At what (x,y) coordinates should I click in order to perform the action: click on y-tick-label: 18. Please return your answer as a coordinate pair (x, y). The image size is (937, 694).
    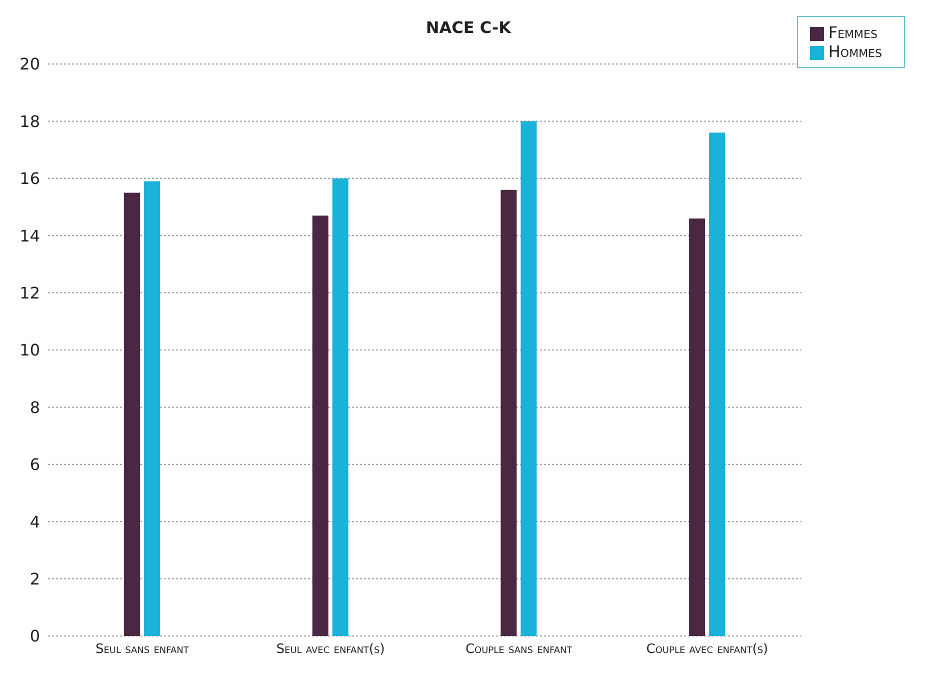
    Looking at the image, I should click on (30, 121).